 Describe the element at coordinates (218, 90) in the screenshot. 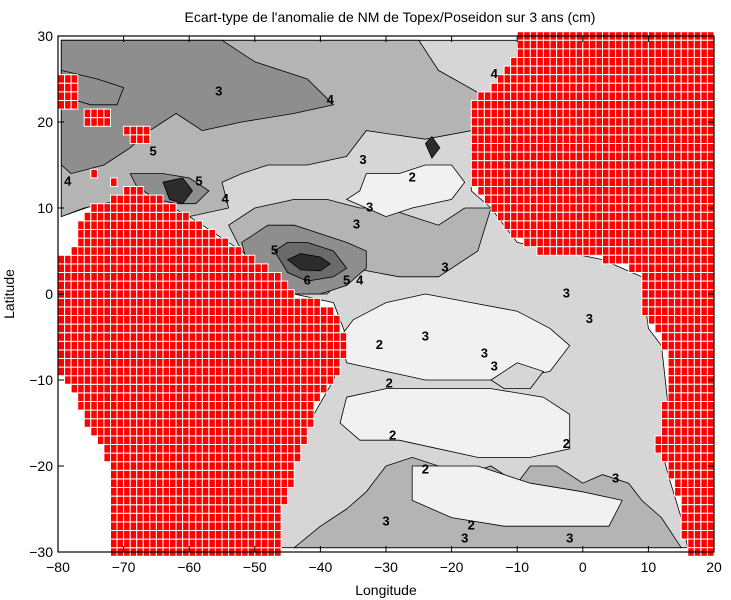

I see `contour-value-label: 3` at that location.